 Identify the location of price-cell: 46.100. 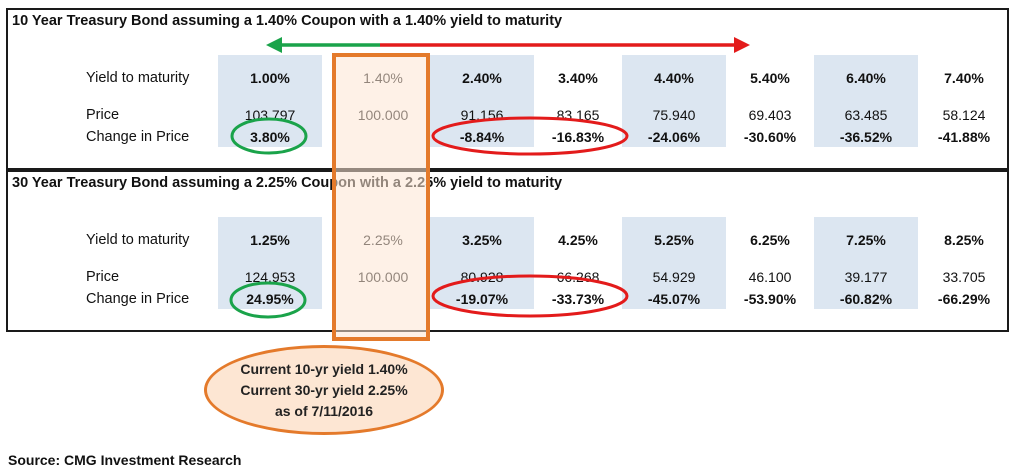
(770, 277).